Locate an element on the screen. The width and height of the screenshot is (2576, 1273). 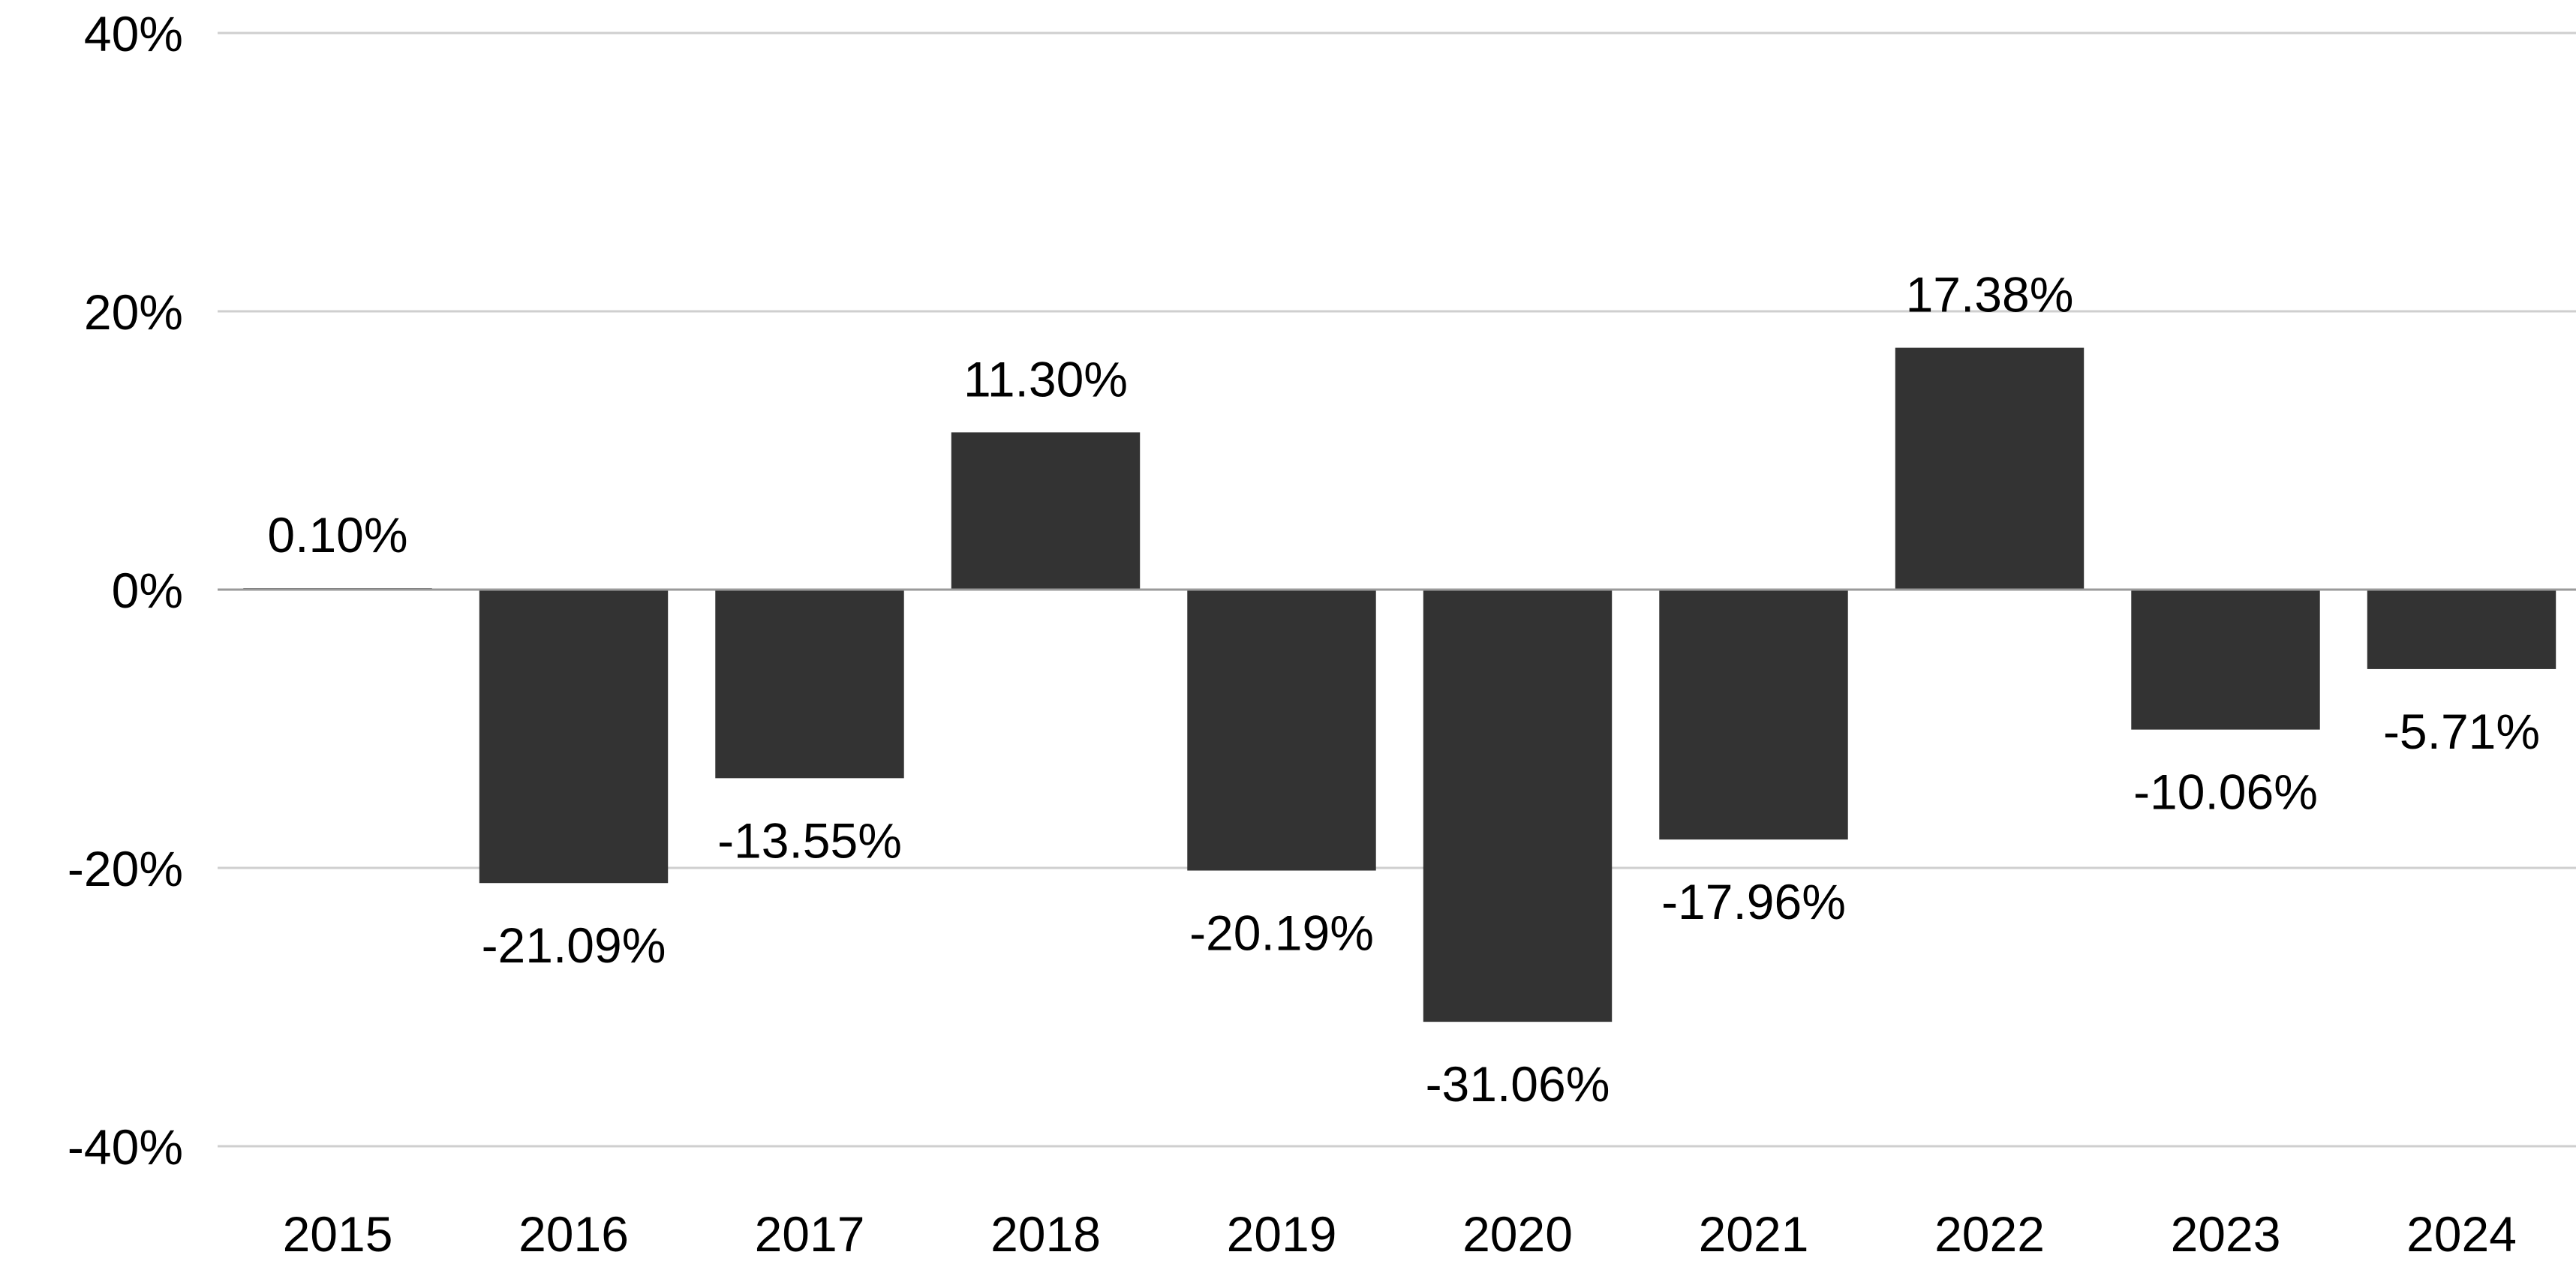
y-tick-label: -20% is located at coordinates (125, 869).